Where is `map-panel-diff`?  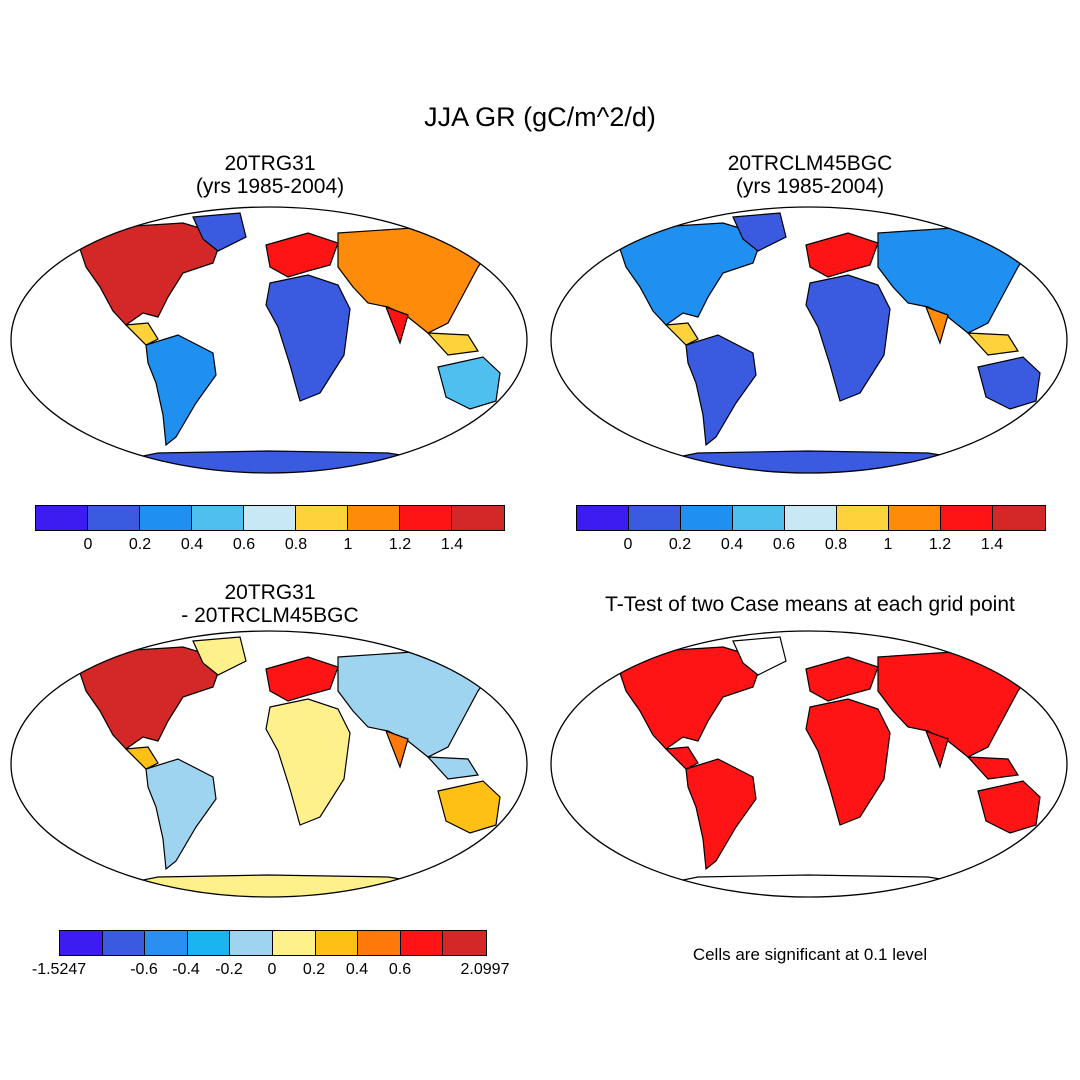 map-panel-diff is located at coordinates (269, 764).